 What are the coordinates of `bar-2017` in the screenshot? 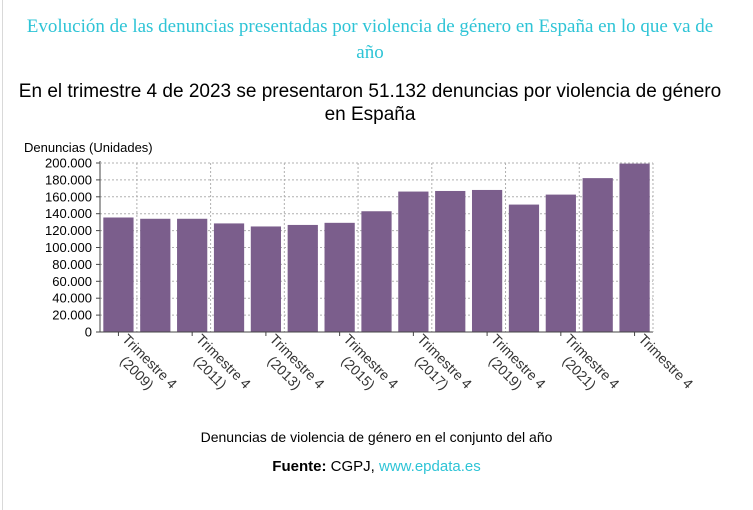 It's located at (413, 261).